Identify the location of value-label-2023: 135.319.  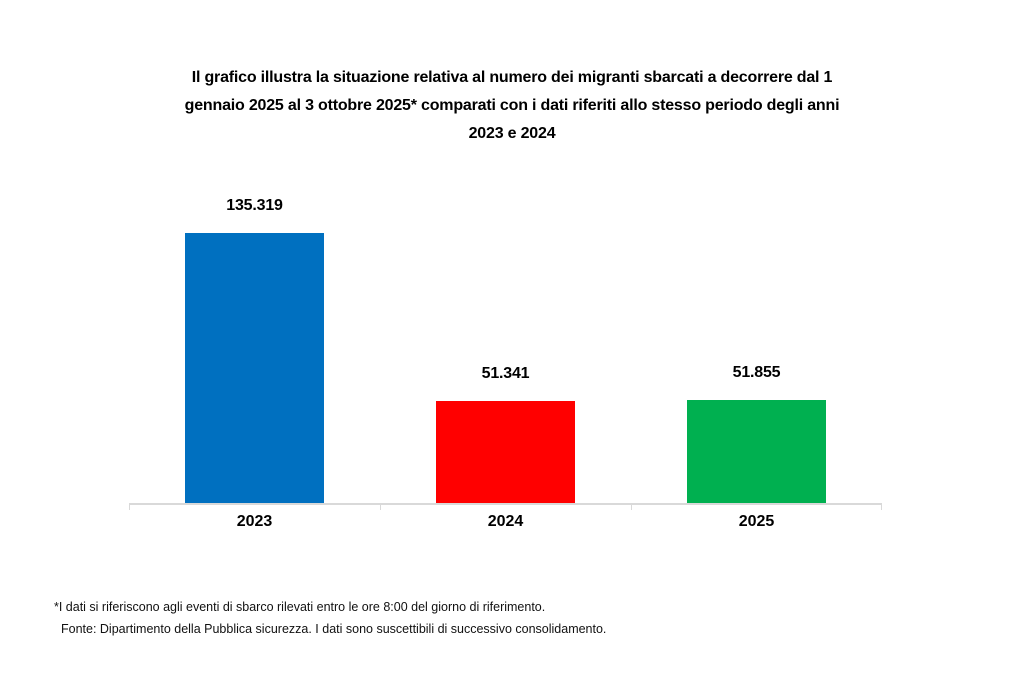
(254, 205).